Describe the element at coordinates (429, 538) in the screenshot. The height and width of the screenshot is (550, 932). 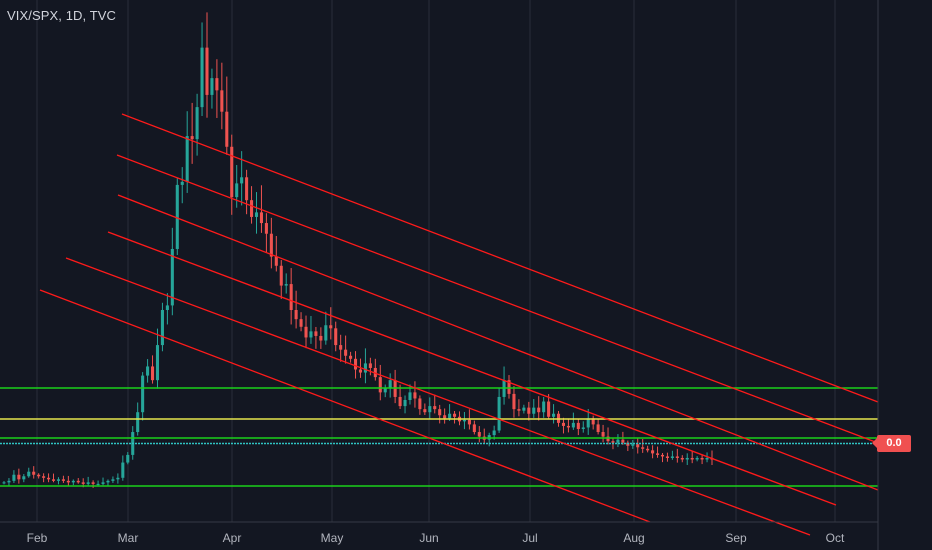
I see `x-tick-label: Jun` at that location.